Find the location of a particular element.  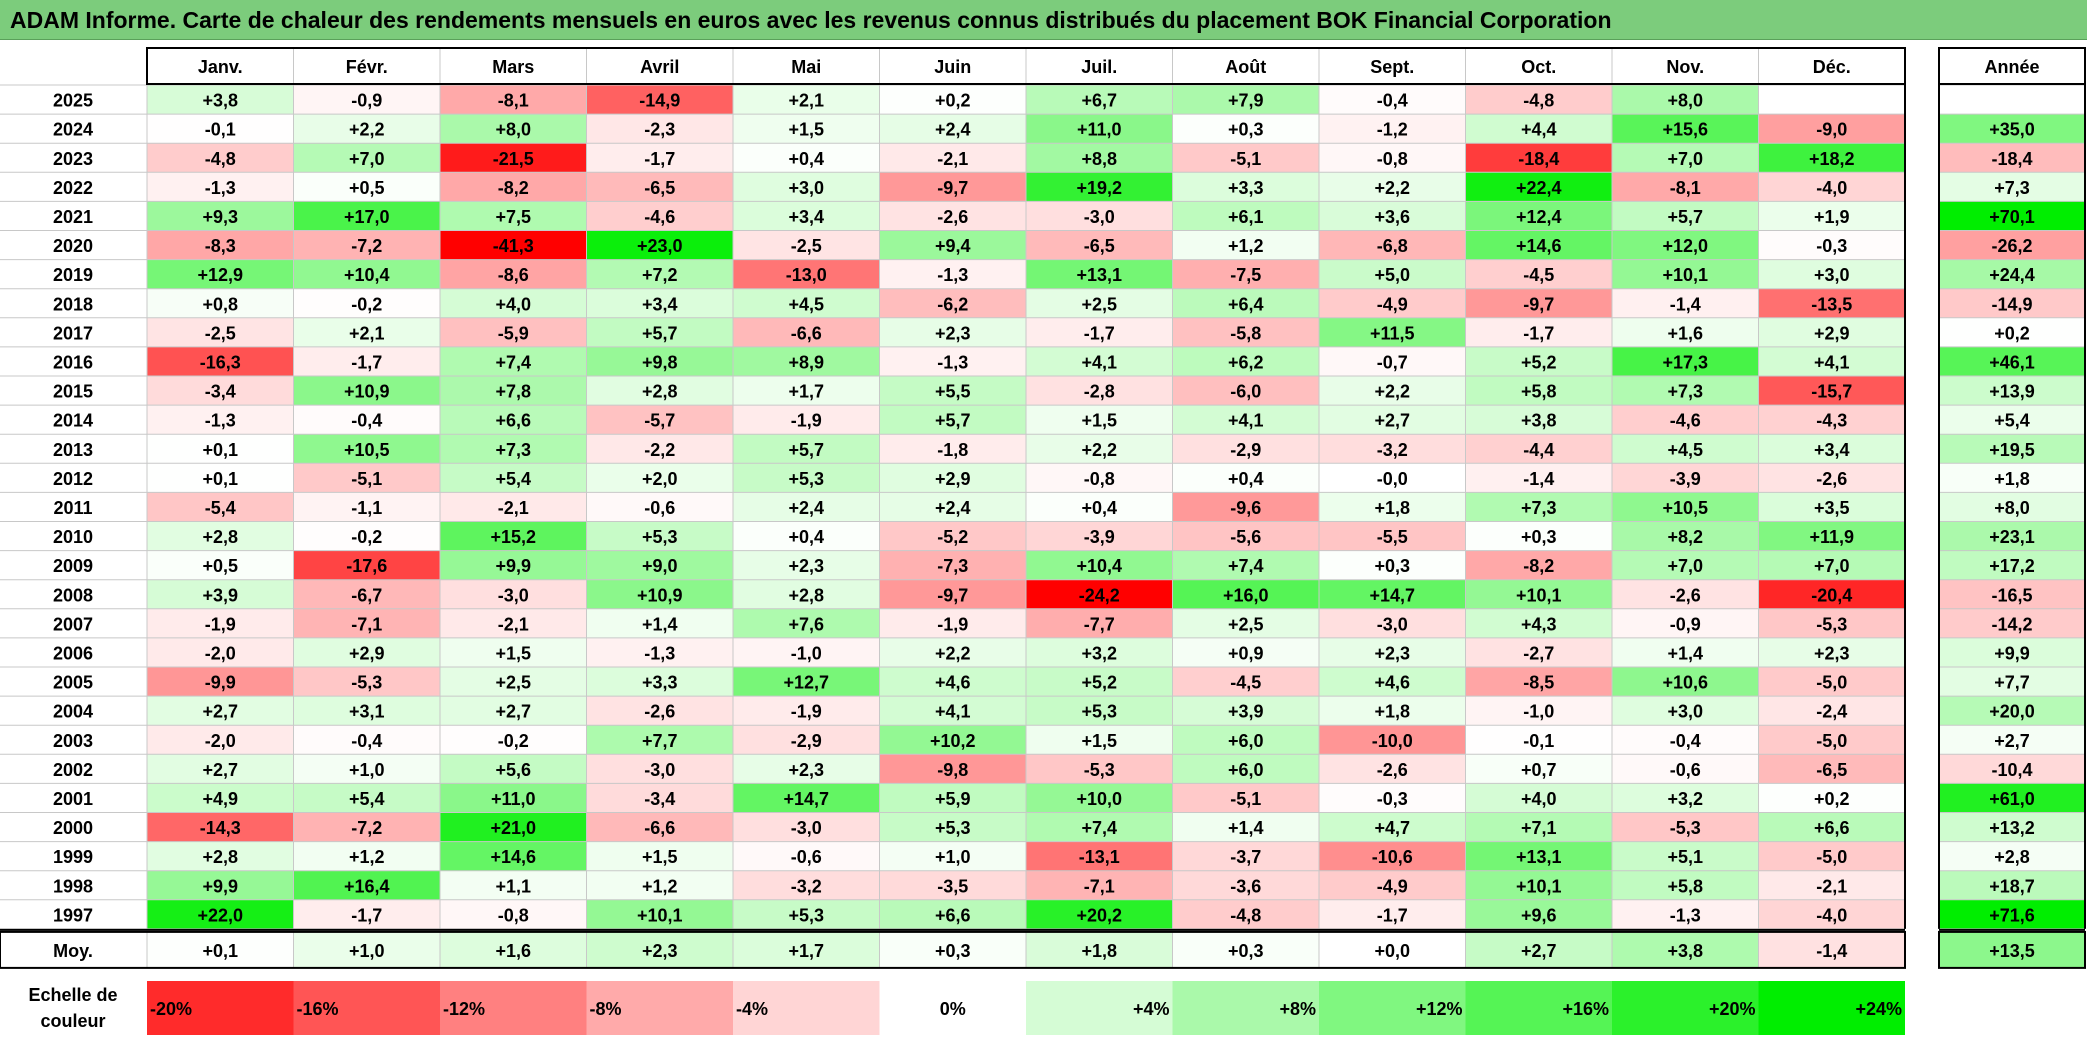

scale-label-5: -4% is located at coordinates (752, 1009).